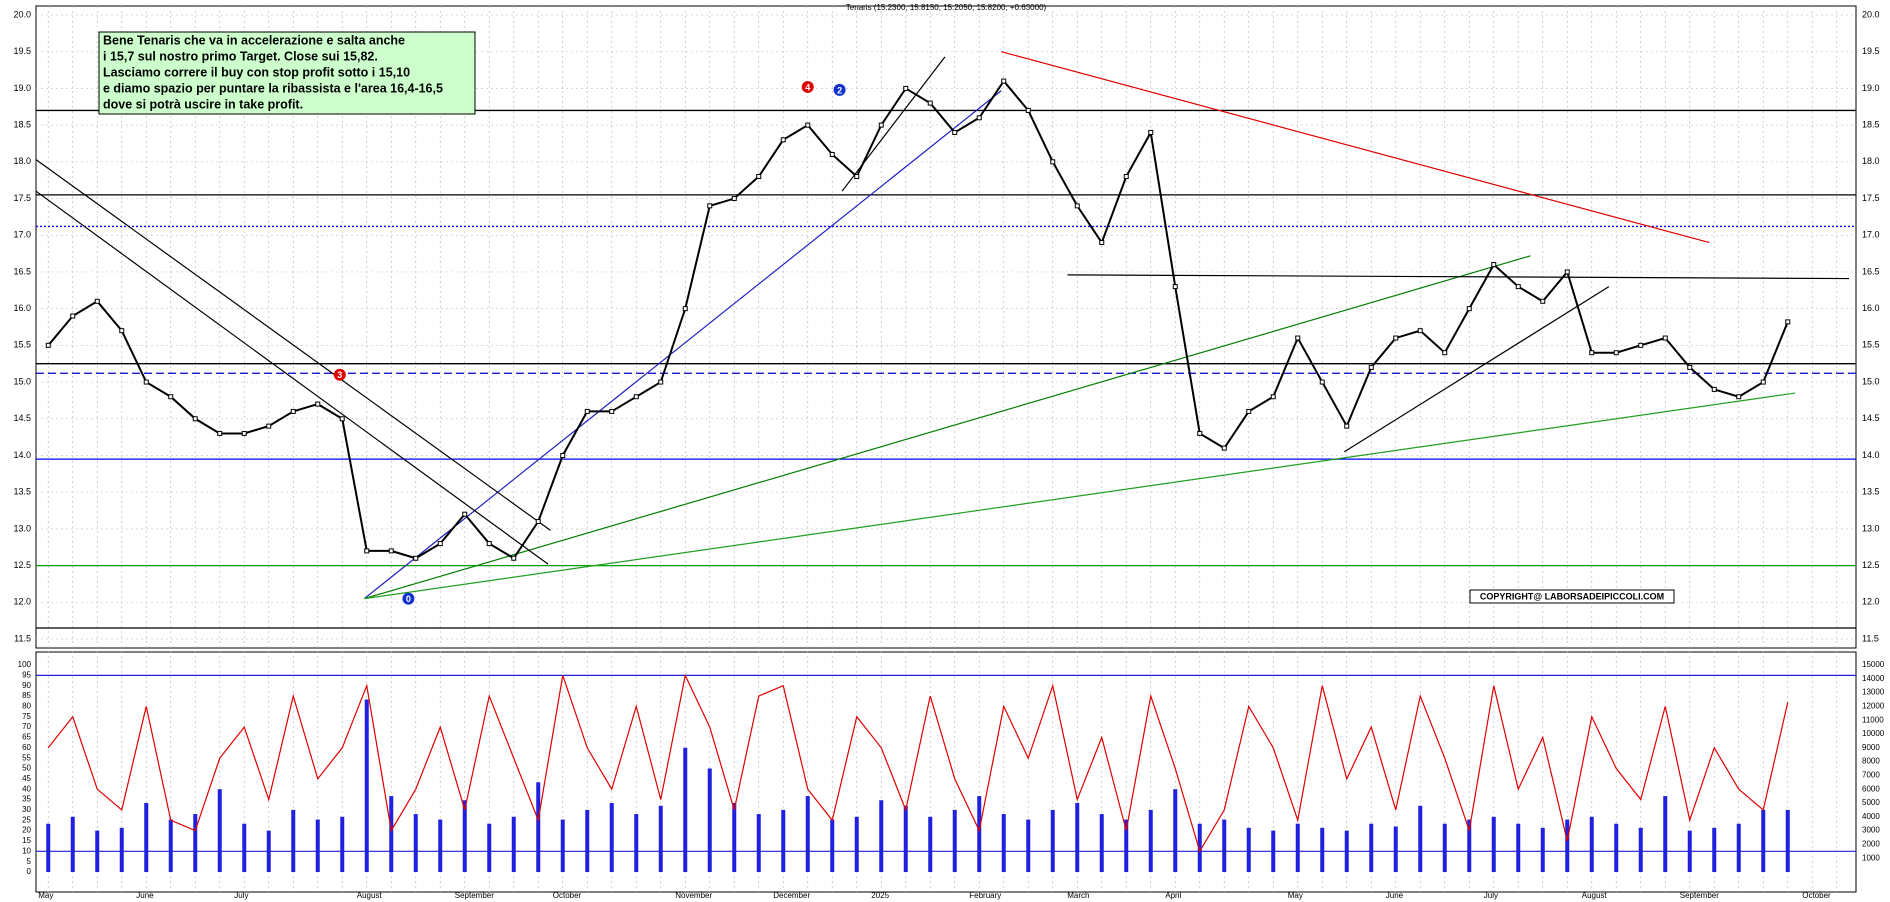 The width and height of the screenshot is (1890, 902). What do you see at coordinates (26, 819) in the screenshot?
I see `osc-tick-label: 25` at bounding box center [26, 819].